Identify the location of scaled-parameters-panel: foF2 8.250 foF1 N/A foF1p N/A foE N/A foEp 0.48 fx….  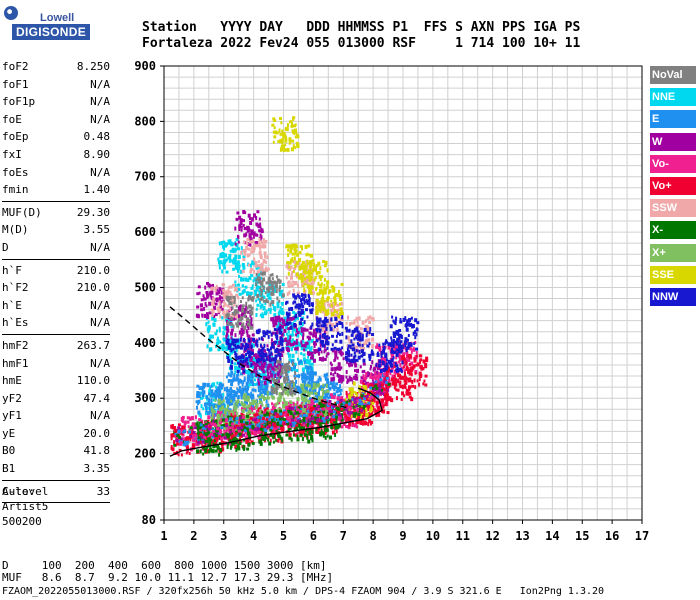
(56, 281).